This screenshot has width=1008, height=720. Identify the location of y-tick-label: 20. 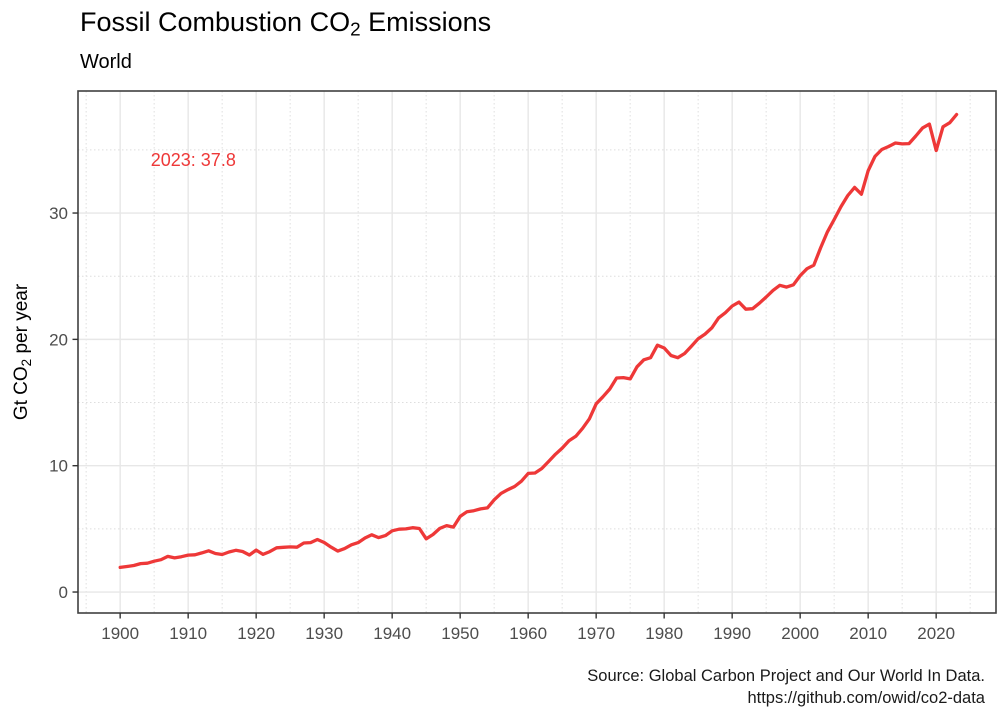
(58, 339).